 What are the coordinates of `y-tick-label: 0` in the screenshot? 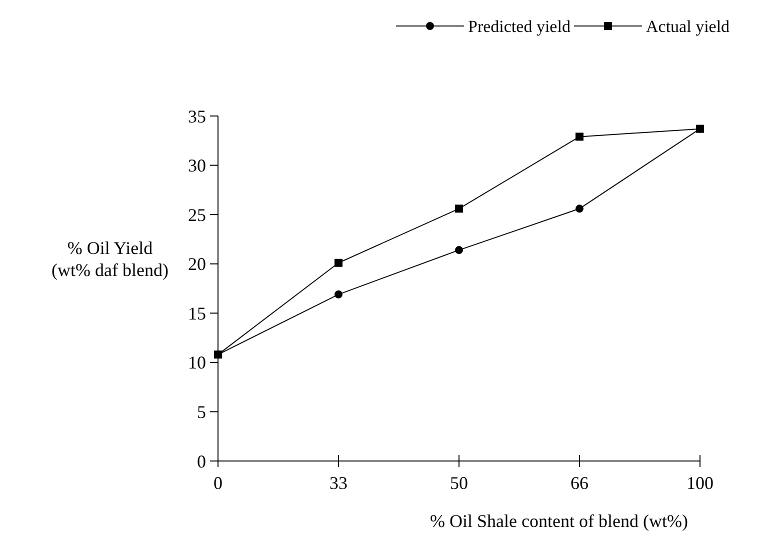 It's located at (201, 461).